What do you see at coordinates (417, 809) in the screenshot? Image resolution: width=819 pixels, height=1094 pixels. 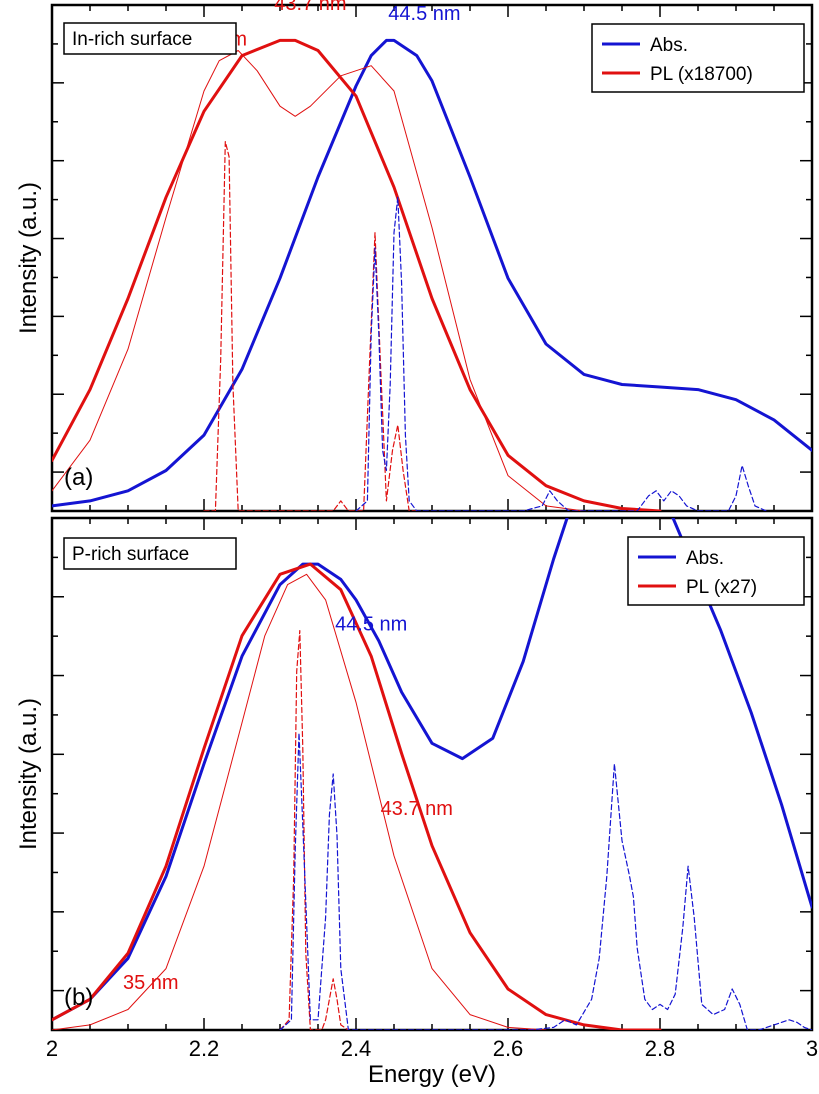 I see `annotation-b-1: 43.7 nm` at bounding box center [417, 809].